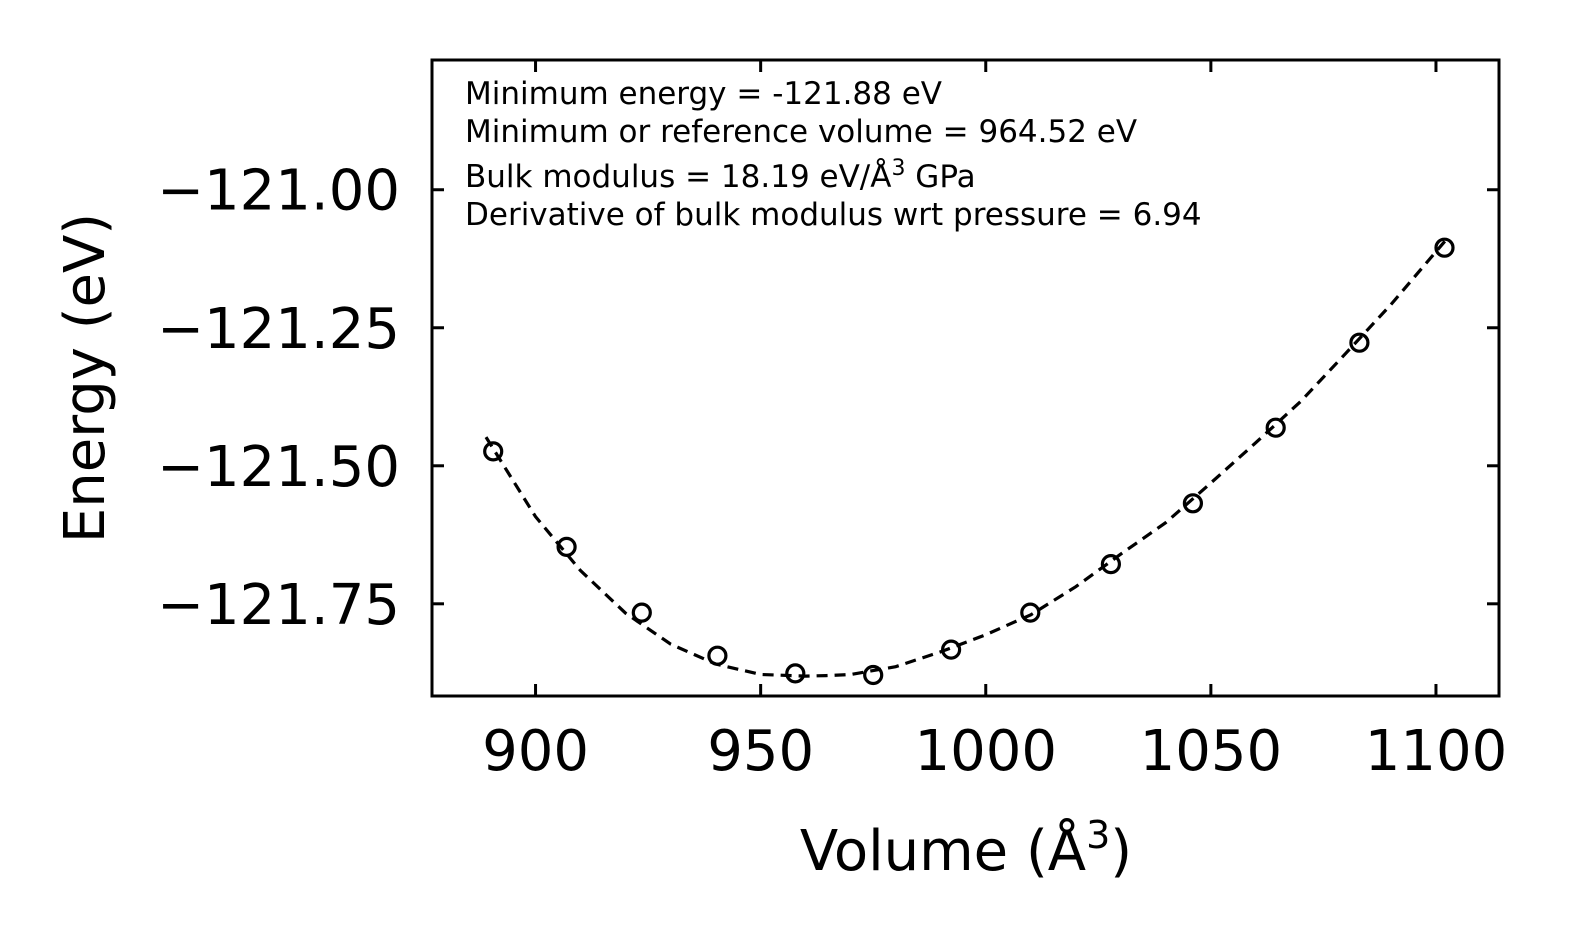  Describe the element at coordinates (940, 177) in the screenshot. I see `annotation-bulk-modulus-unit: GPa` at that location.